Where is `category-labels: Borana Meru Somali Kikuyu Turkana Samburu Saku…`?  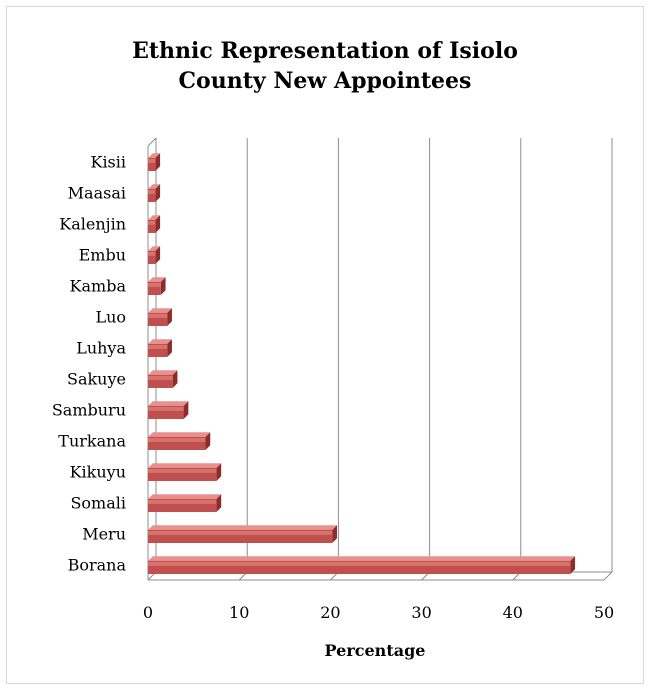
category-labels: Borana Meru Somali Kikuyu Turkana Samburu Saku… is located at coordinates (89, 364).